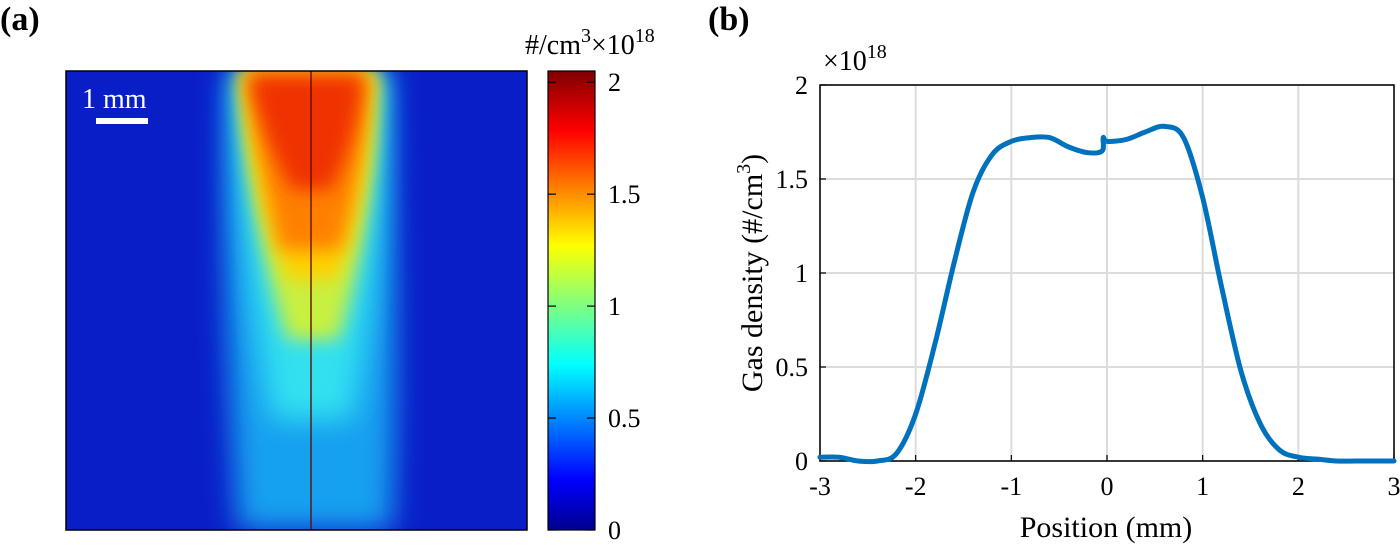 The image size is (1400, 545). What do you see at coordinates (801, 461) in the screenshot?
I see `y-tick-label: 0` at bounding box center [801, 461].